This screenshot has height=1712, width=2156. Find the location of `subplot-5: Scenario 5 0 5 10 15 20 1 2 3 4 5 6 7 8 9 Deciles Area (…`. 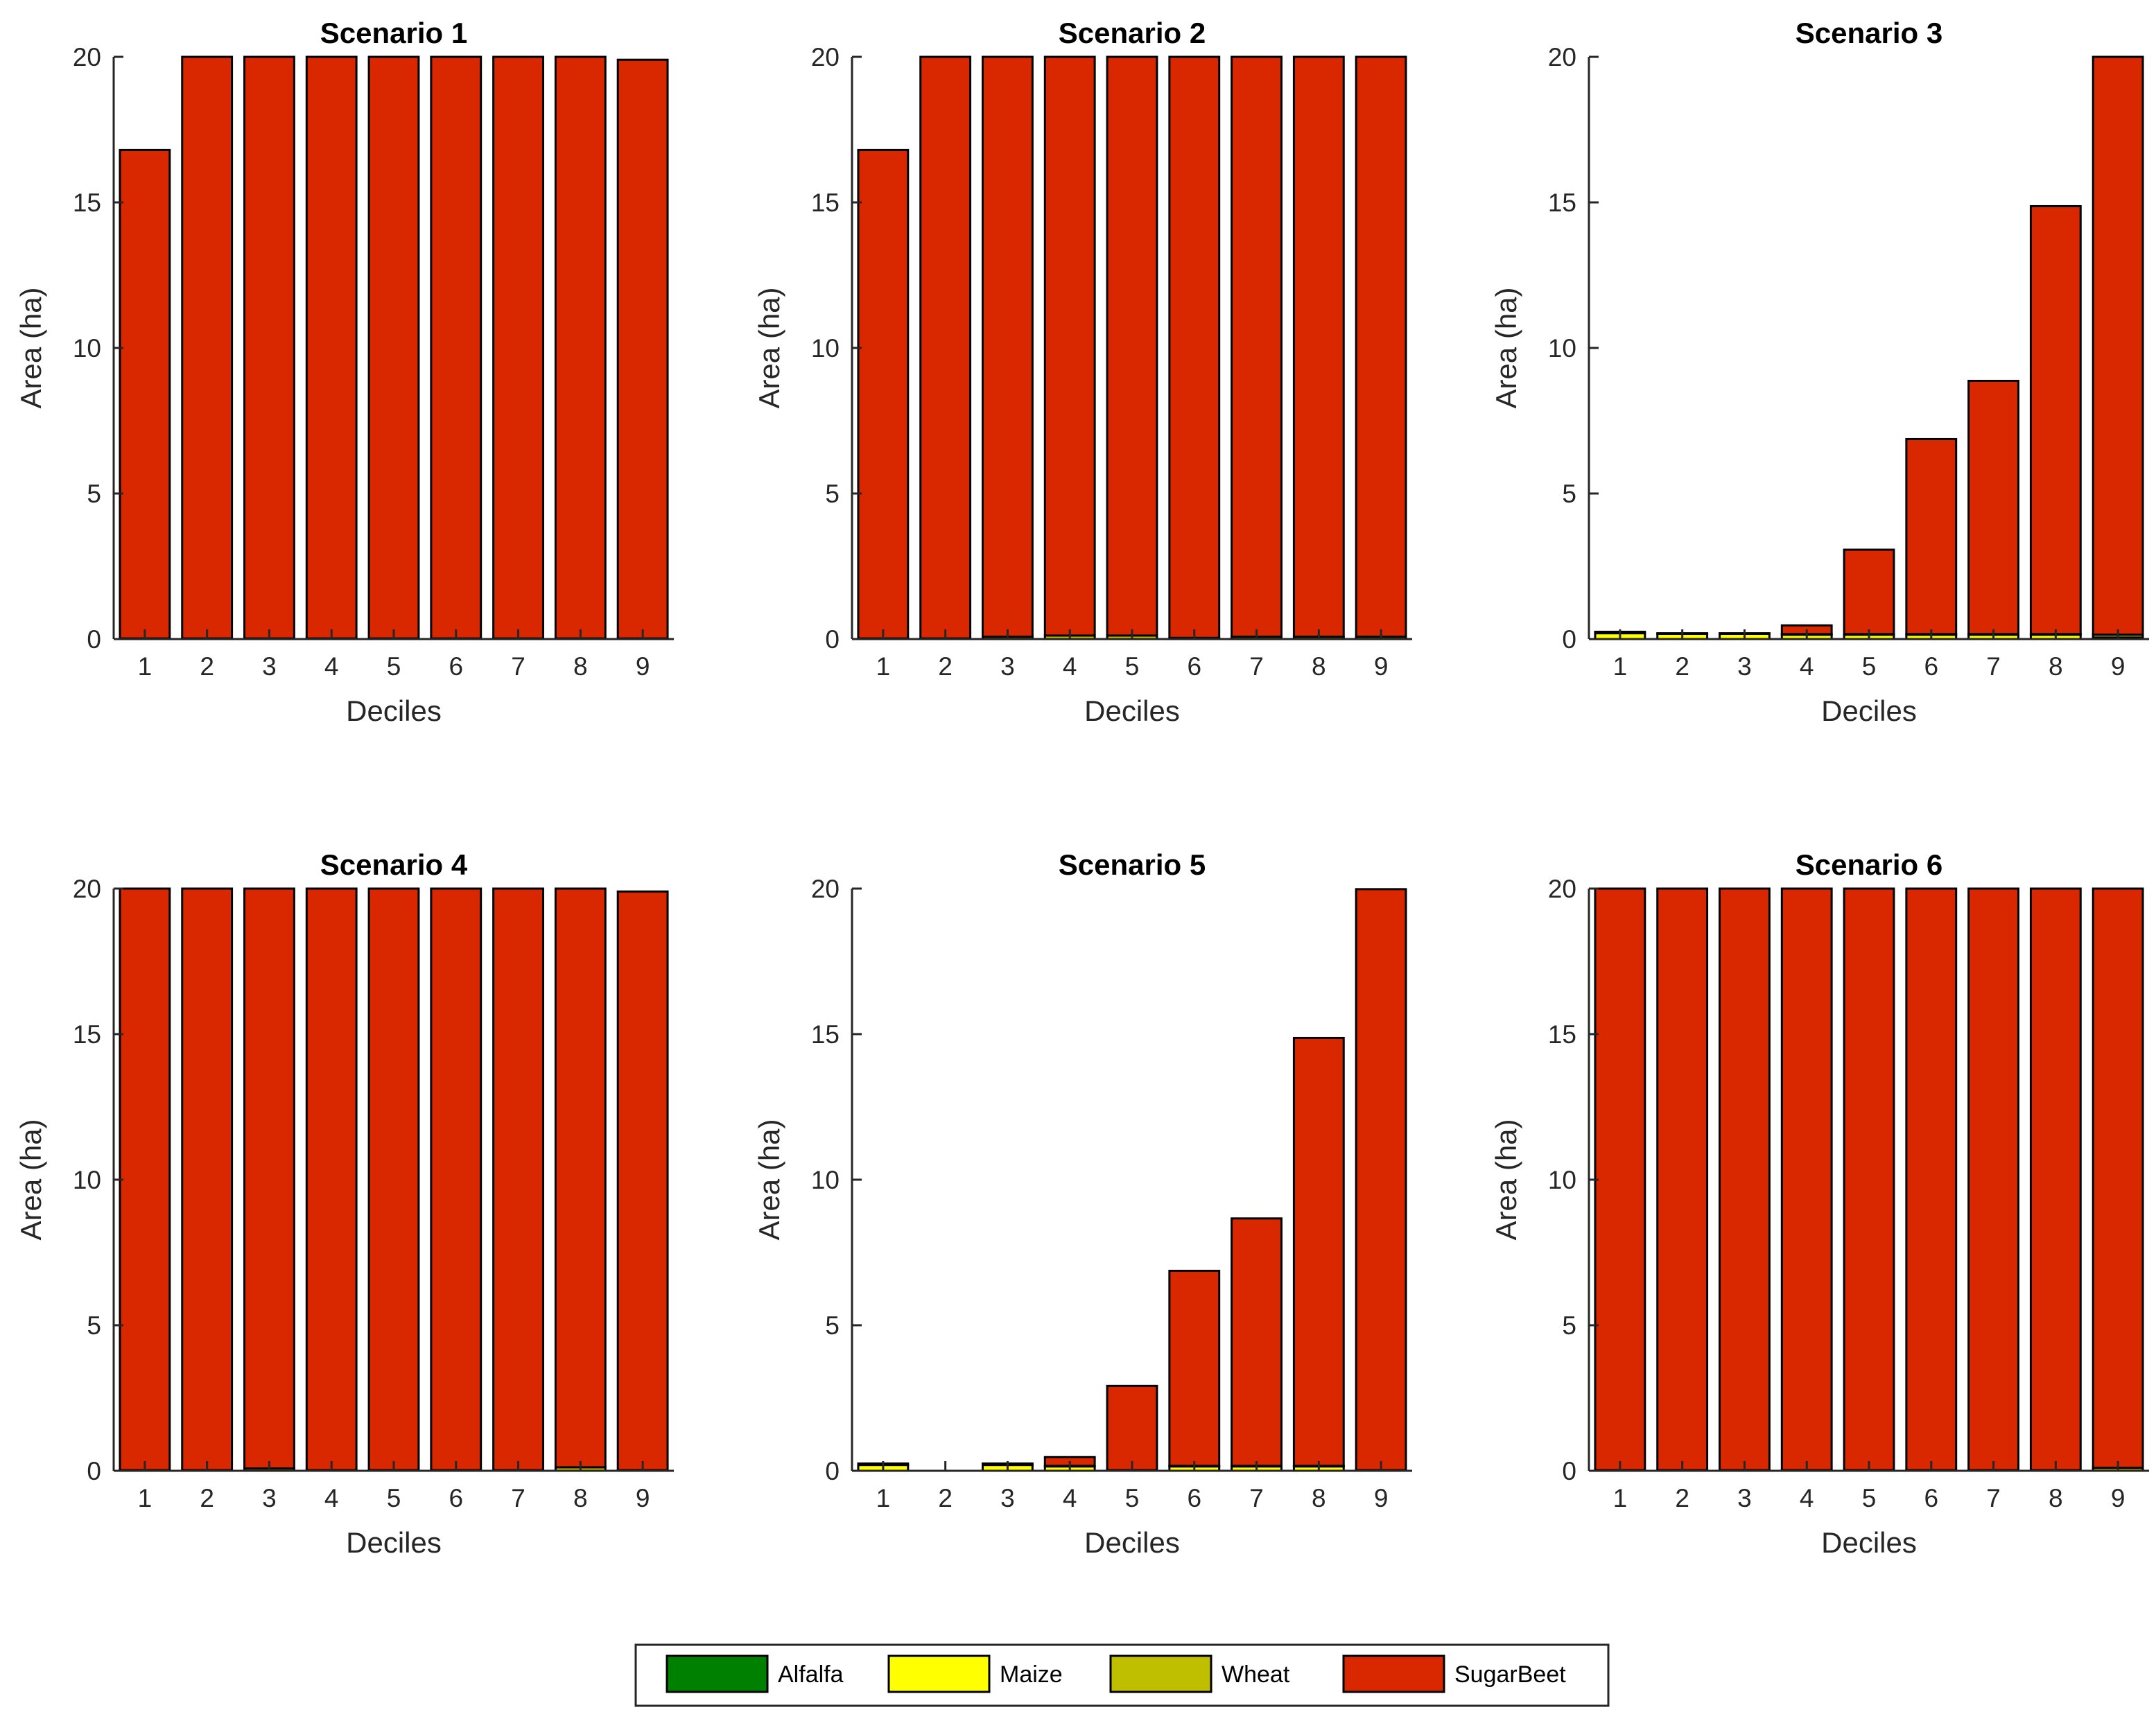

subplot-5: Scenario 5 0 5 10 15 20 1 2 3 4 5 6 7 8 9 Deciles Area (… is located at coordinates (1082, 1203).